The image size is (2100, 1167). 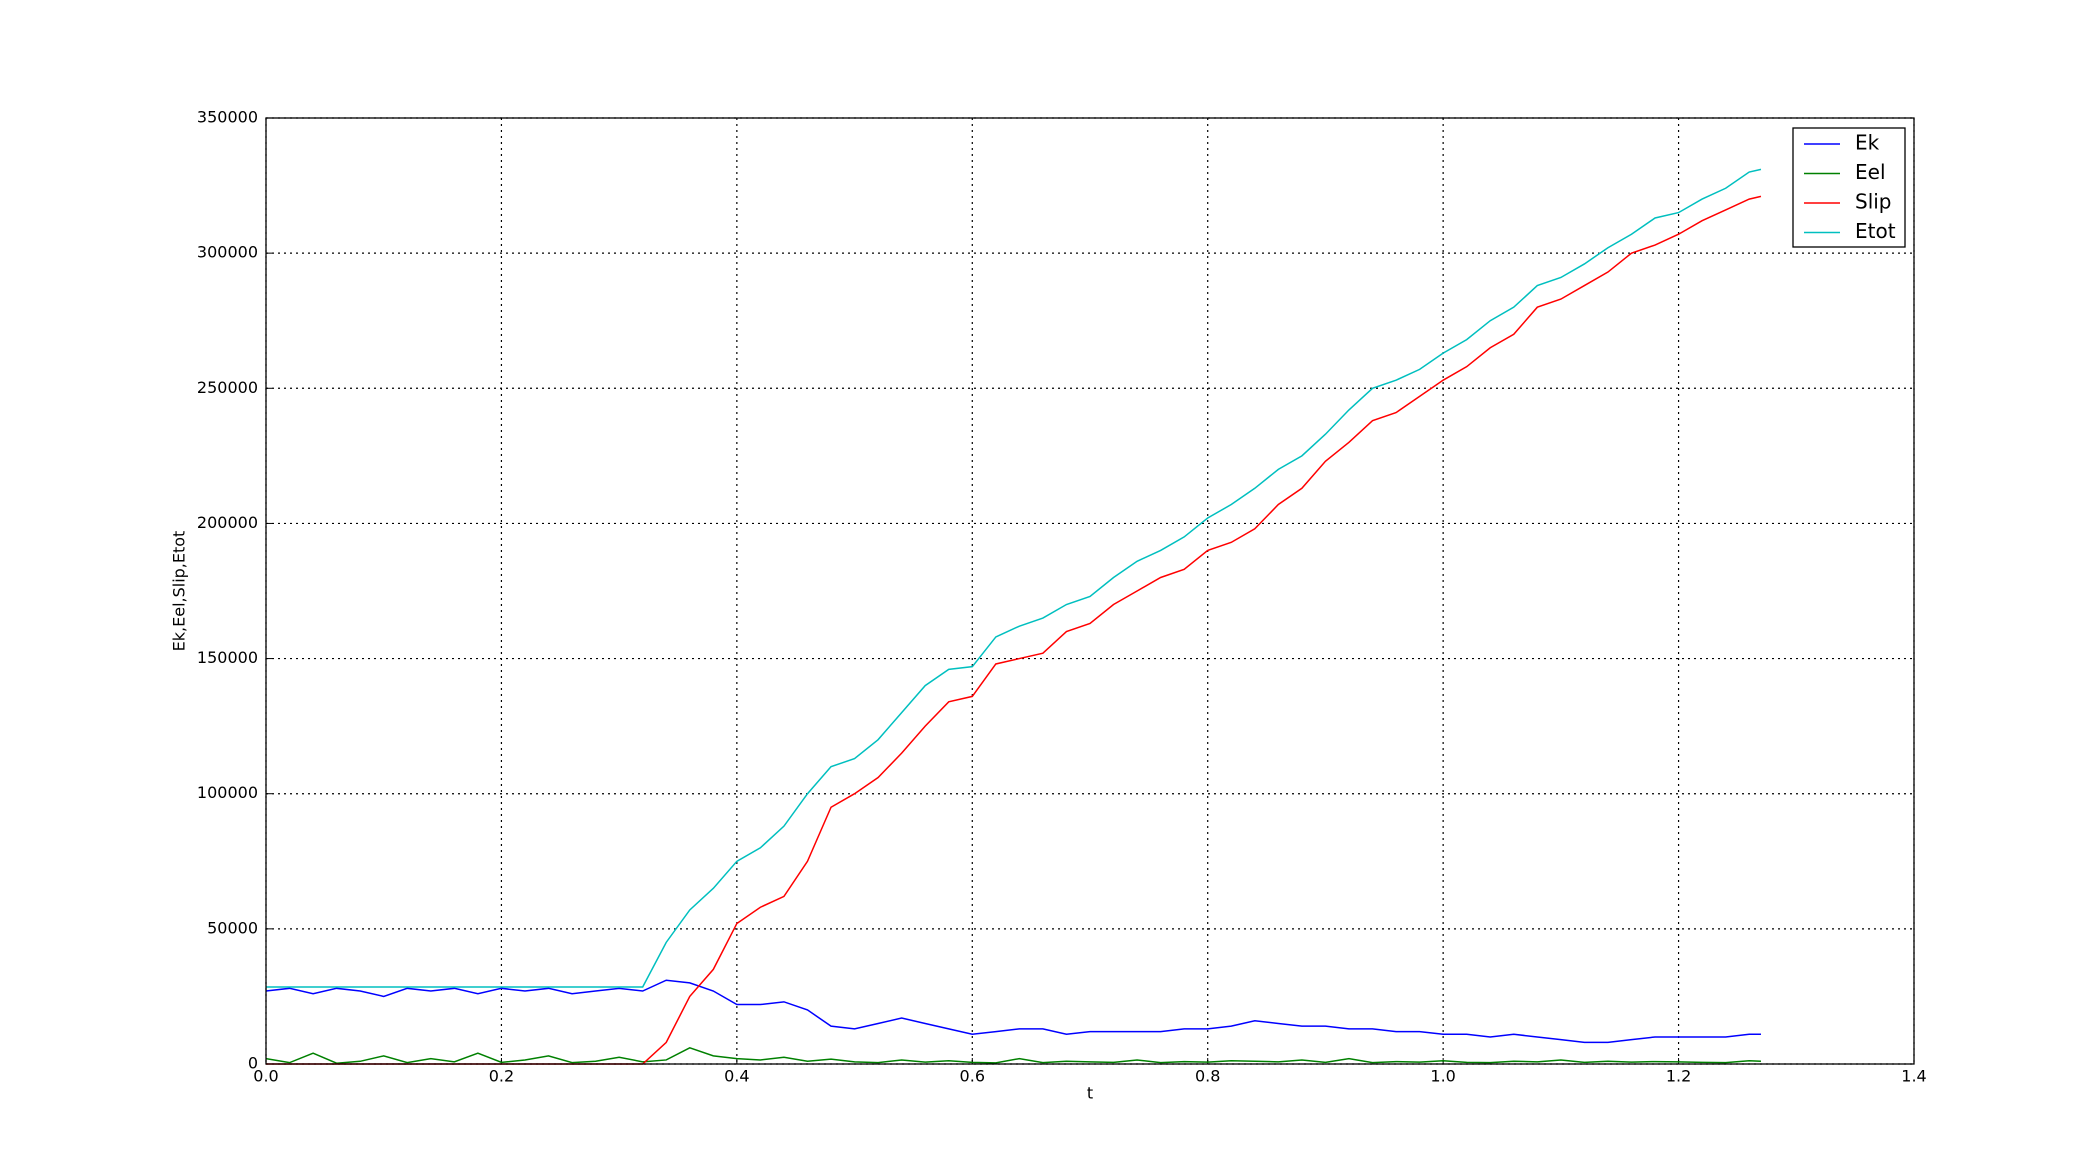 I want to click on y-axis-label: Ek,Eel,Slip,Etot, so click(x=179, y=591).